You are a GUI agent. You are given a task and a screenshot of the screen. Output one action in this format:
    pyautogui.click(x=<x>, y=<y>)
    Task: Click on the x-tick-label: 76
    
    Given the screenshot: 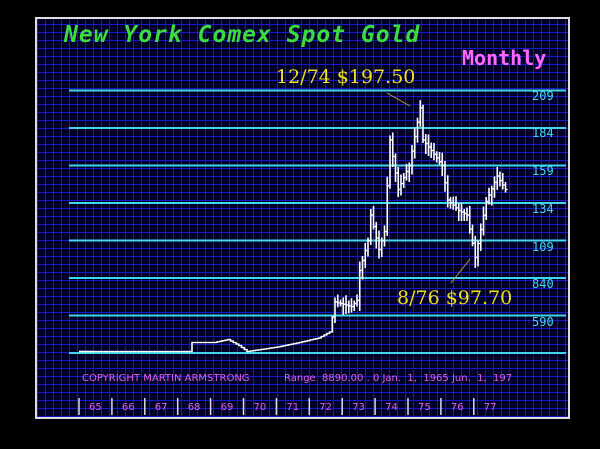 What is the action you would take?
    pyautogui.click(x=457, y=407)
    